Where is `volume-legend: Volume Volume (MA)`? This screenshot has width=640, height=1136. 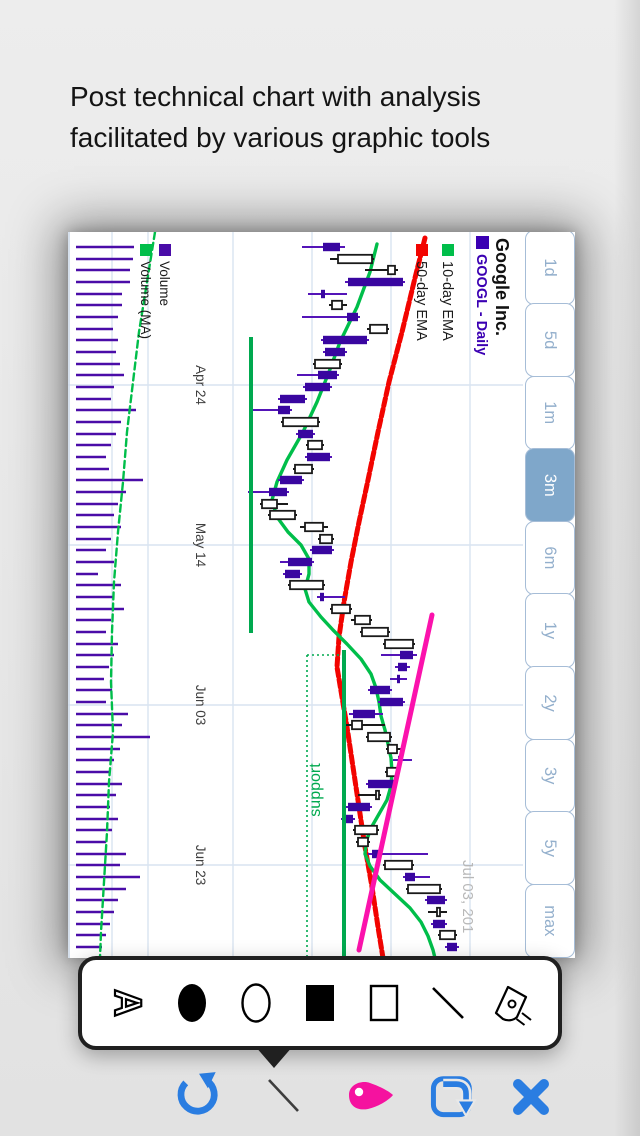 volume-legend: Volume Volume (MA) is located at coordinates (155, 291).